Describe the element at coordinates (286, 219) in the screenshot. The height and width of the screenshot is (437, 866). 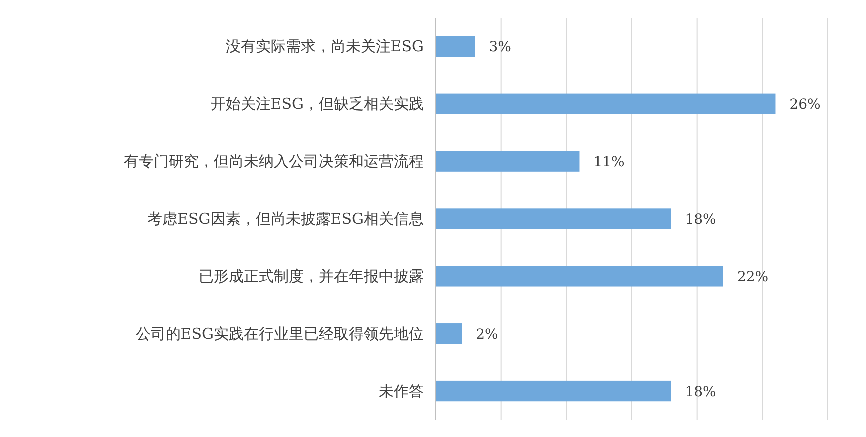
I see `y-tick-label: 考虑ESG因素，但尚未披露ESG相关信息` at that location.